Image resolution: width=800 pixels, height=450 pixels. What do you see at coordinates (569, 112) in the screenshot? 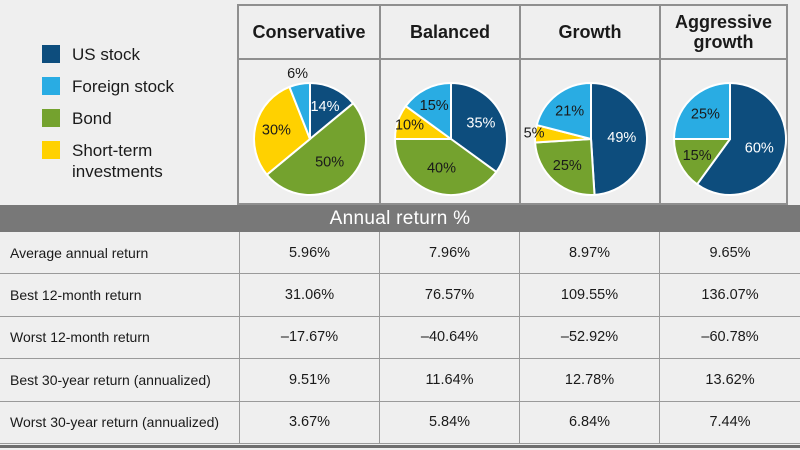
I see `pie-slice-label: 21%` at bounding box center [569, 112].